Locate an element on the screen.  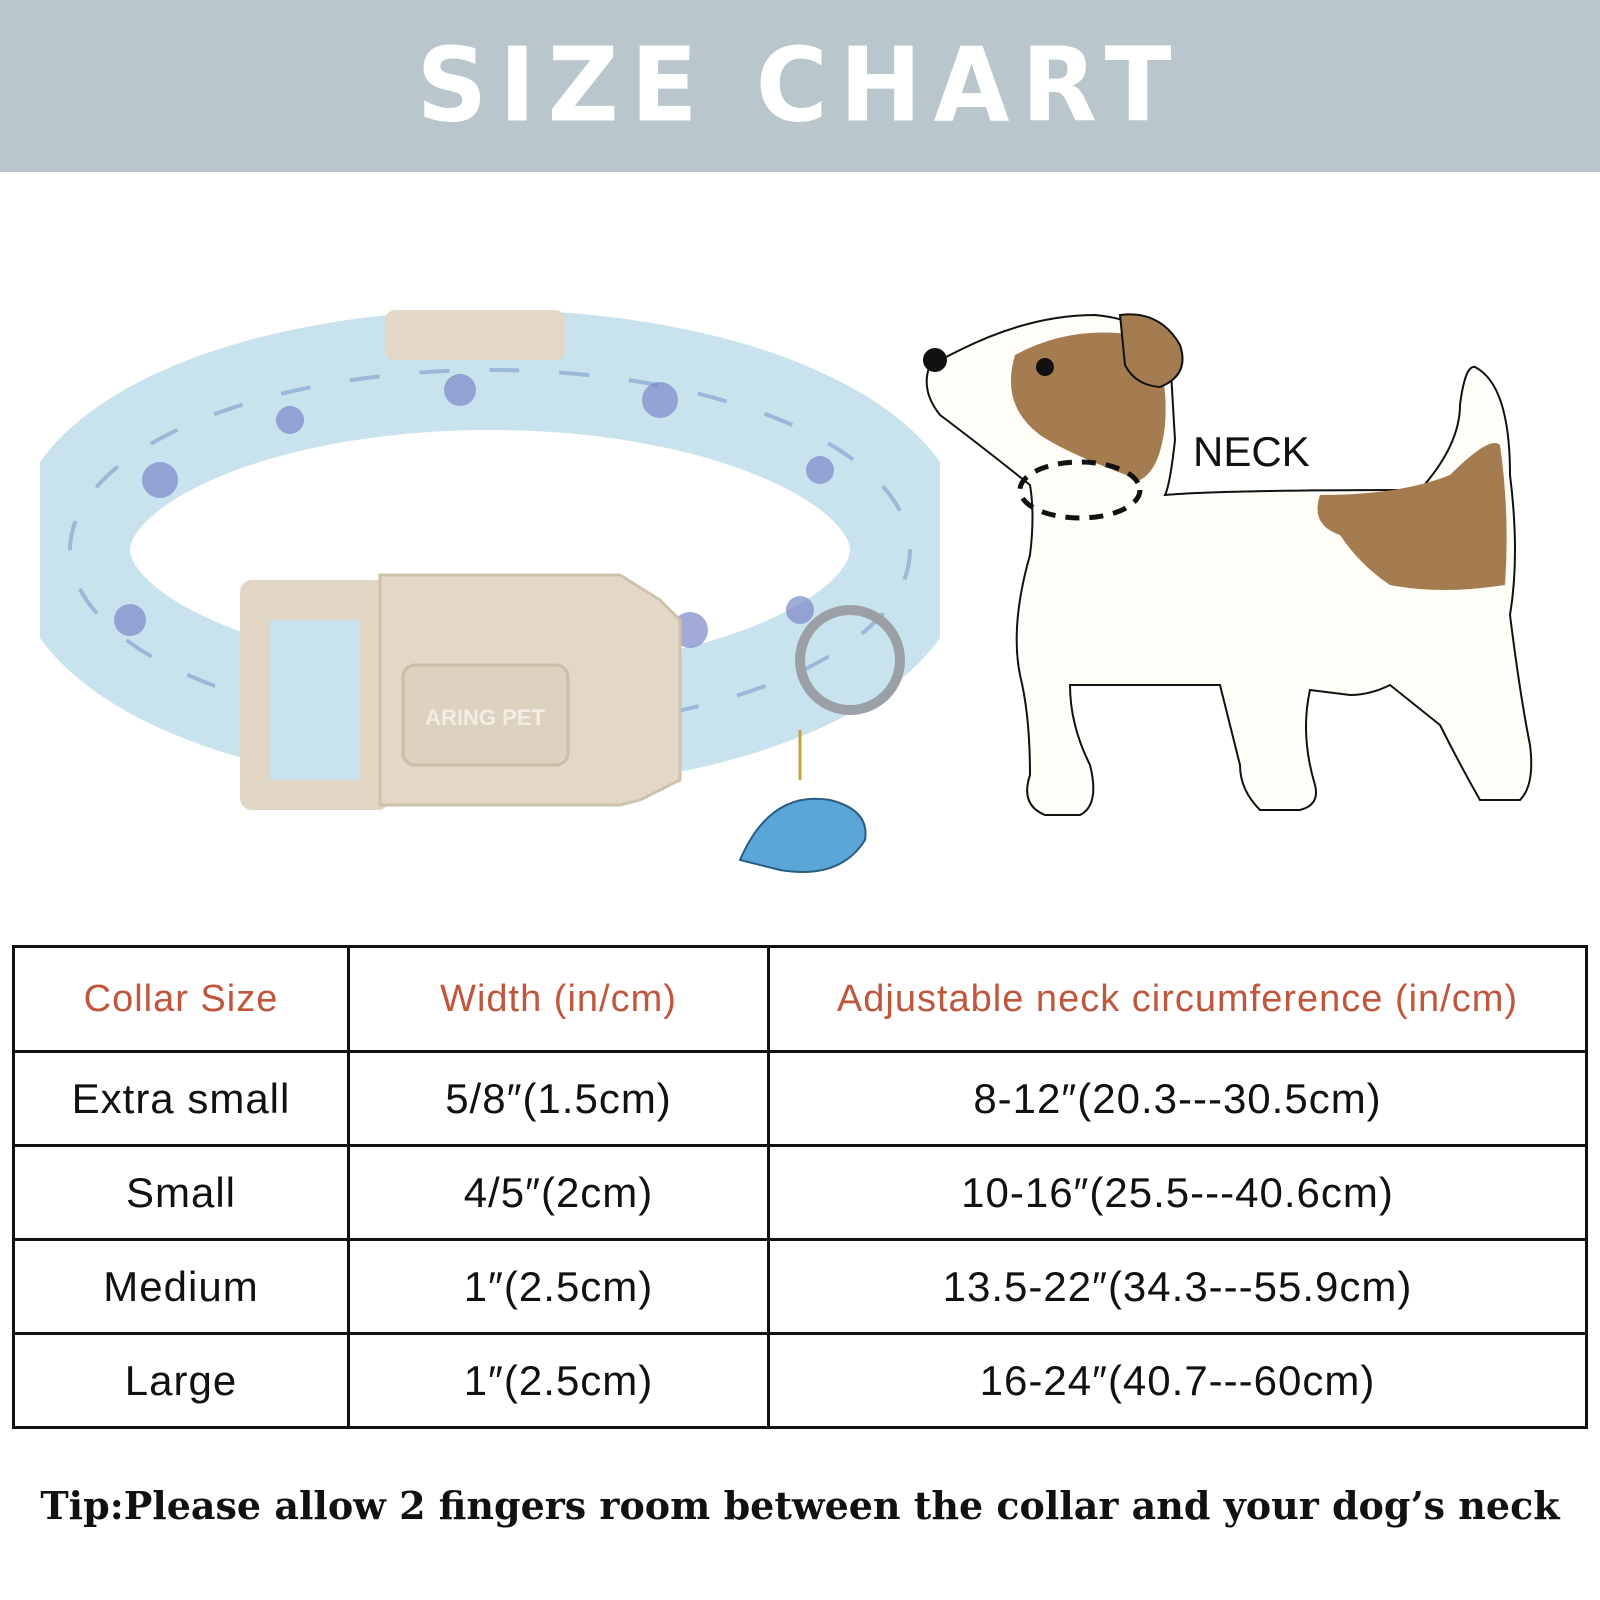
header-banner: SIZE CHART is located at coordinates (800, 86).